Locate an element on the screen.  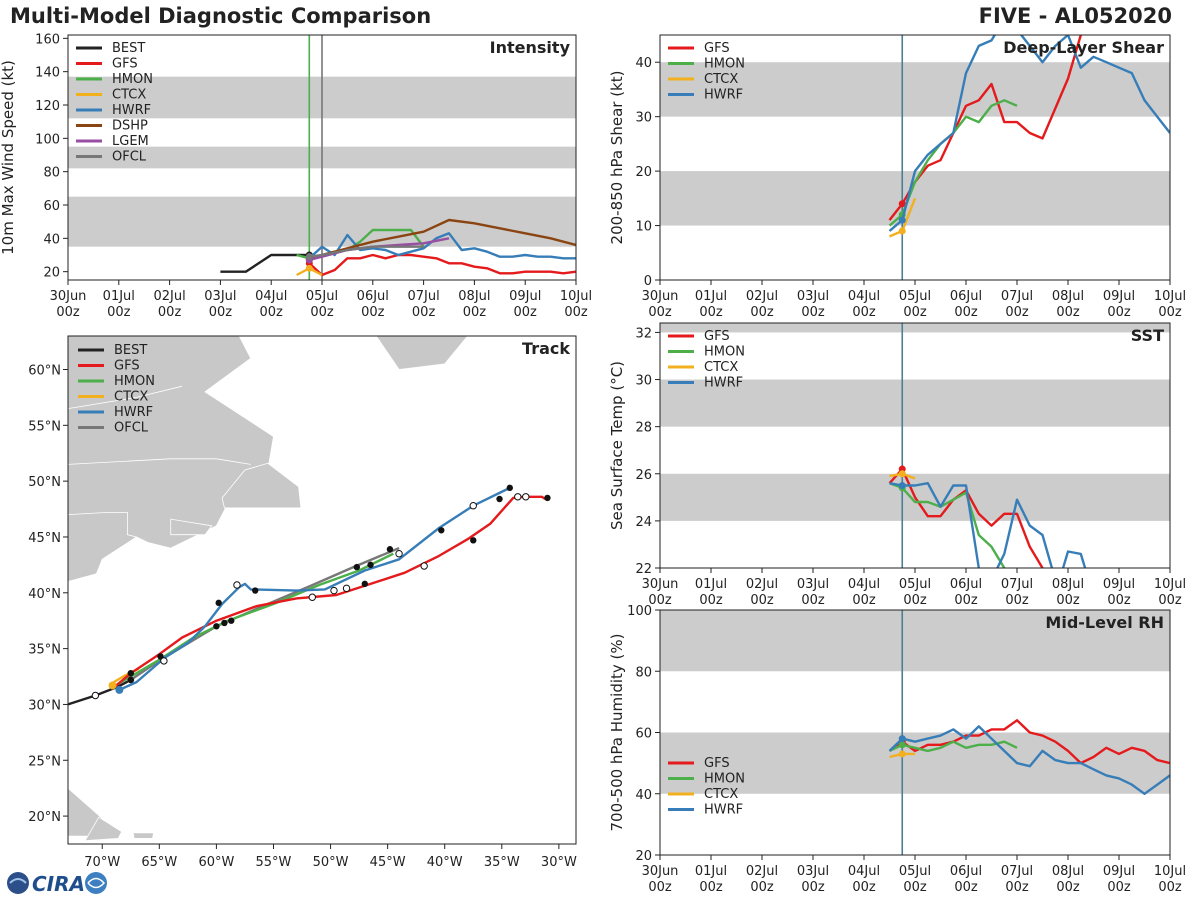
track-ytick-label: 40°N is located at coordinates (44, 594).